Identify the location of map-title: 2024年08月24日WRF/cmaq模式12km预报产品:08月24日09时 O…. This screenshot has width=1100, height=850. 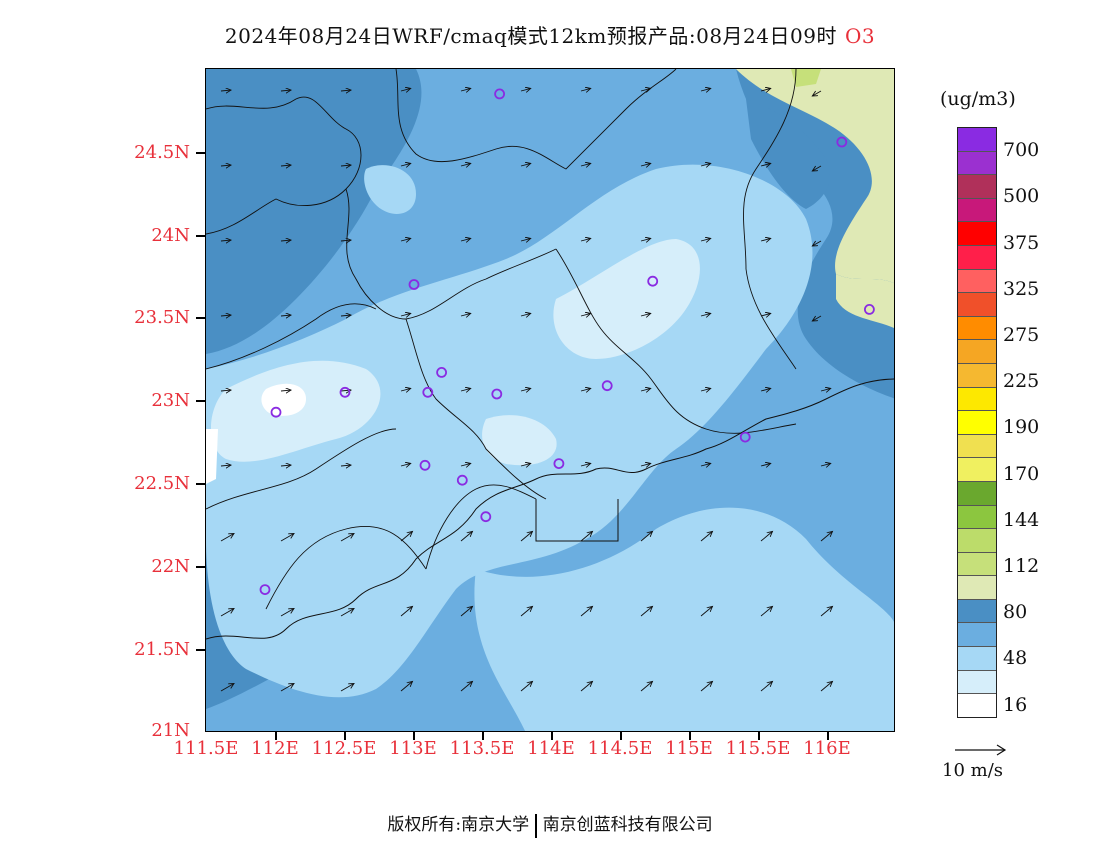
(550, 34).